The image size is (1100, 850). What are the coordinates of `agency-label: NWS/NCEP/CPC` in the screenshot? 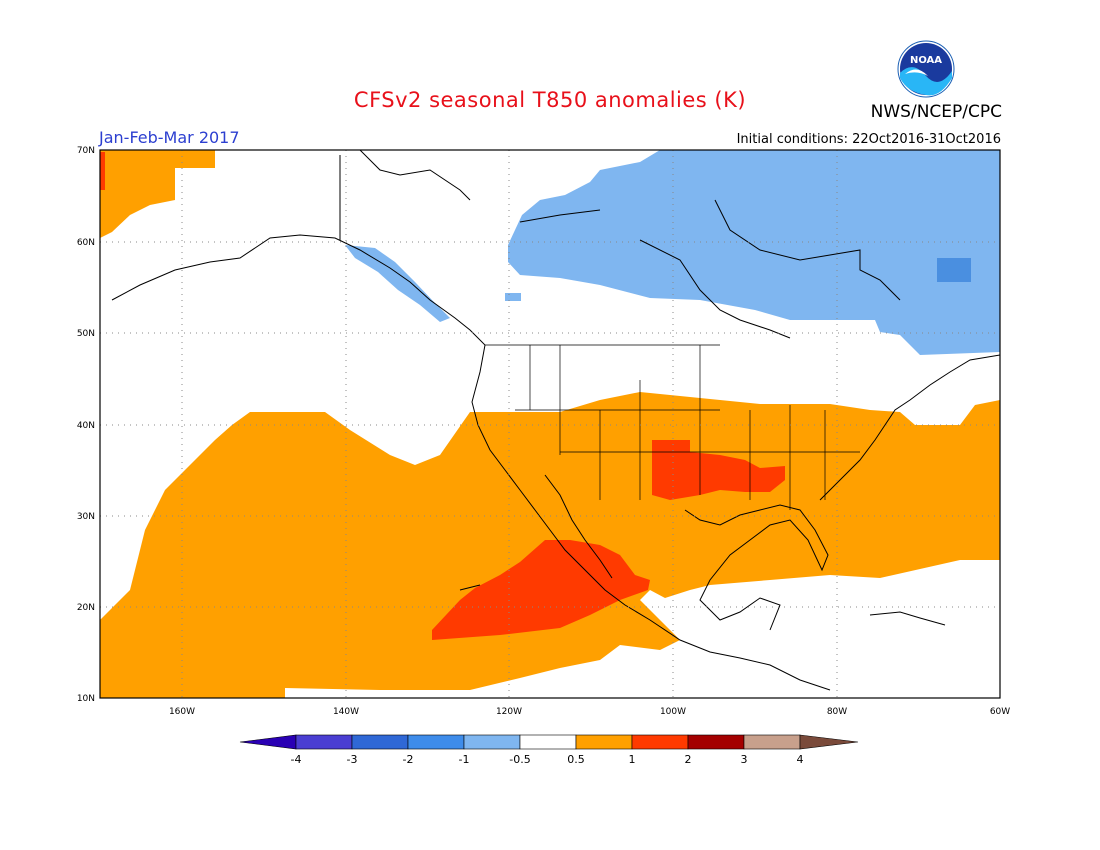 It's located at (936, 112).